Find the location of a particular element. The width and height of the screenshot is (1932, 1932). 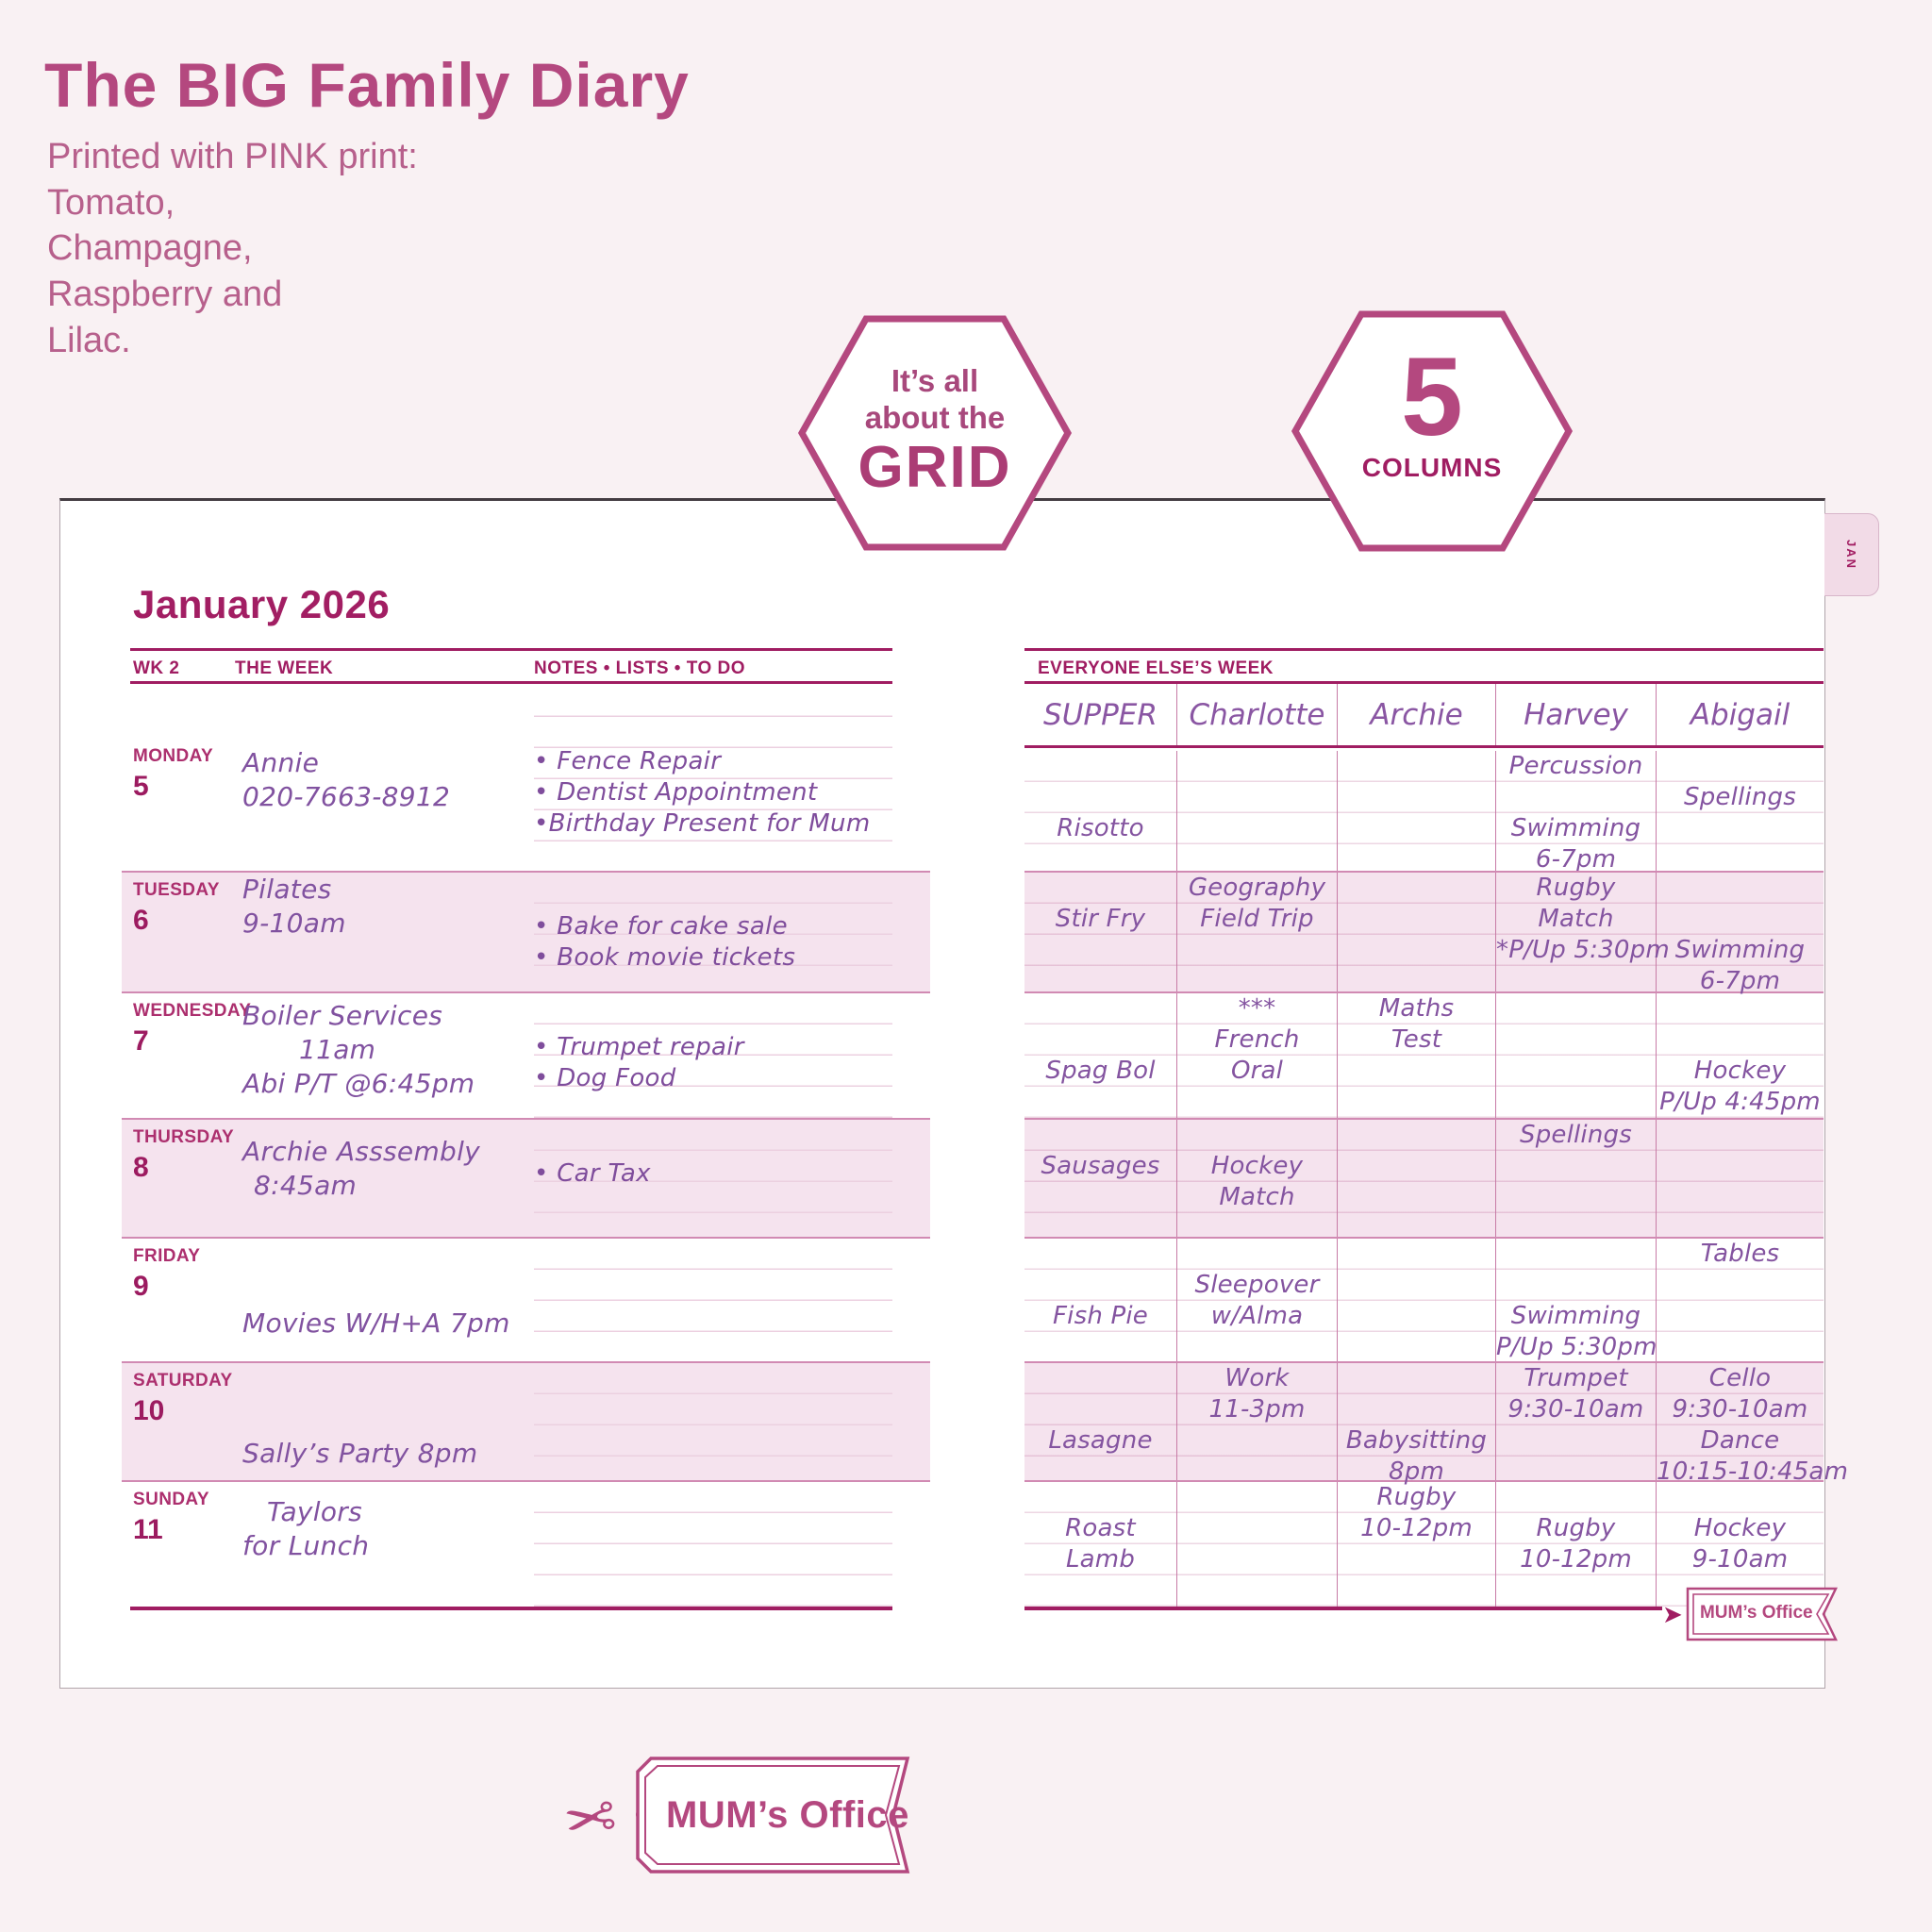

cell-entry: Match is located at coordinates (1576, 919).